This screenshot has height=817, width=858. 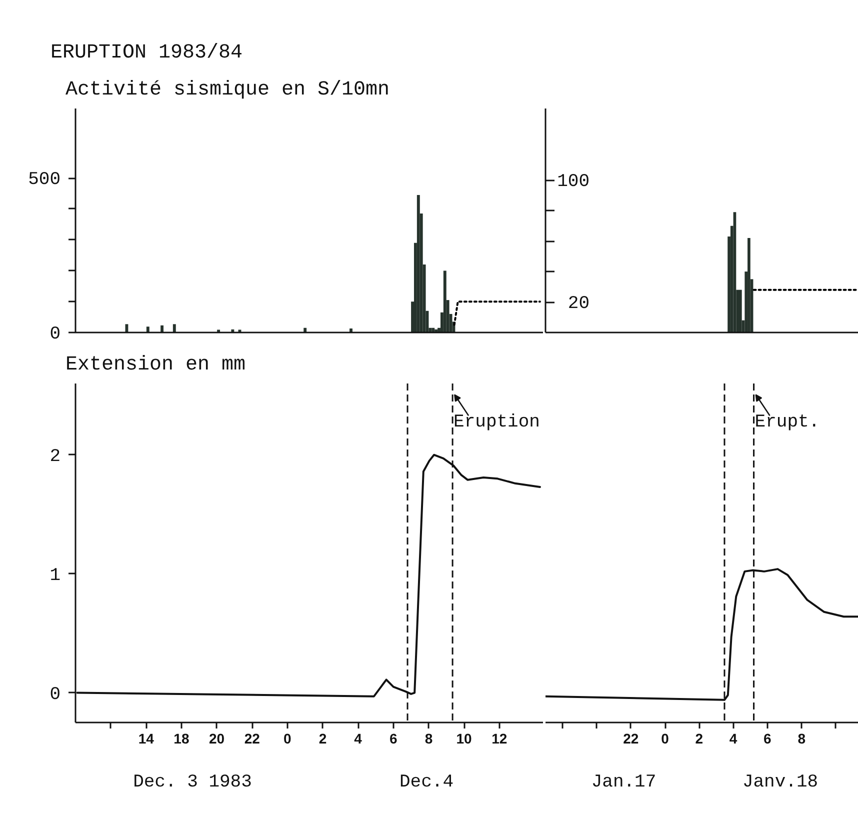 I want to click on x-tick-label: 18, so click(x=182, y=738).